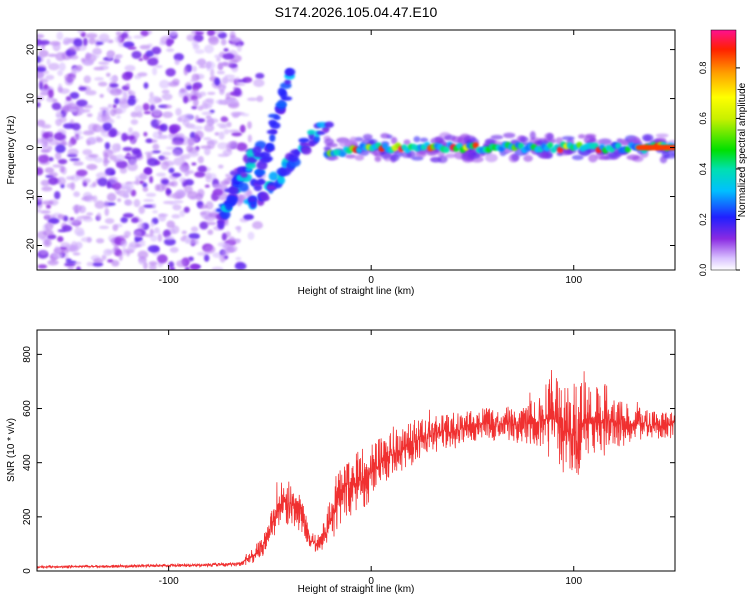 The image size is (750, 600). Describe the element at coordinates (550, 145) in the screenshot. I see `band-core` at that location.